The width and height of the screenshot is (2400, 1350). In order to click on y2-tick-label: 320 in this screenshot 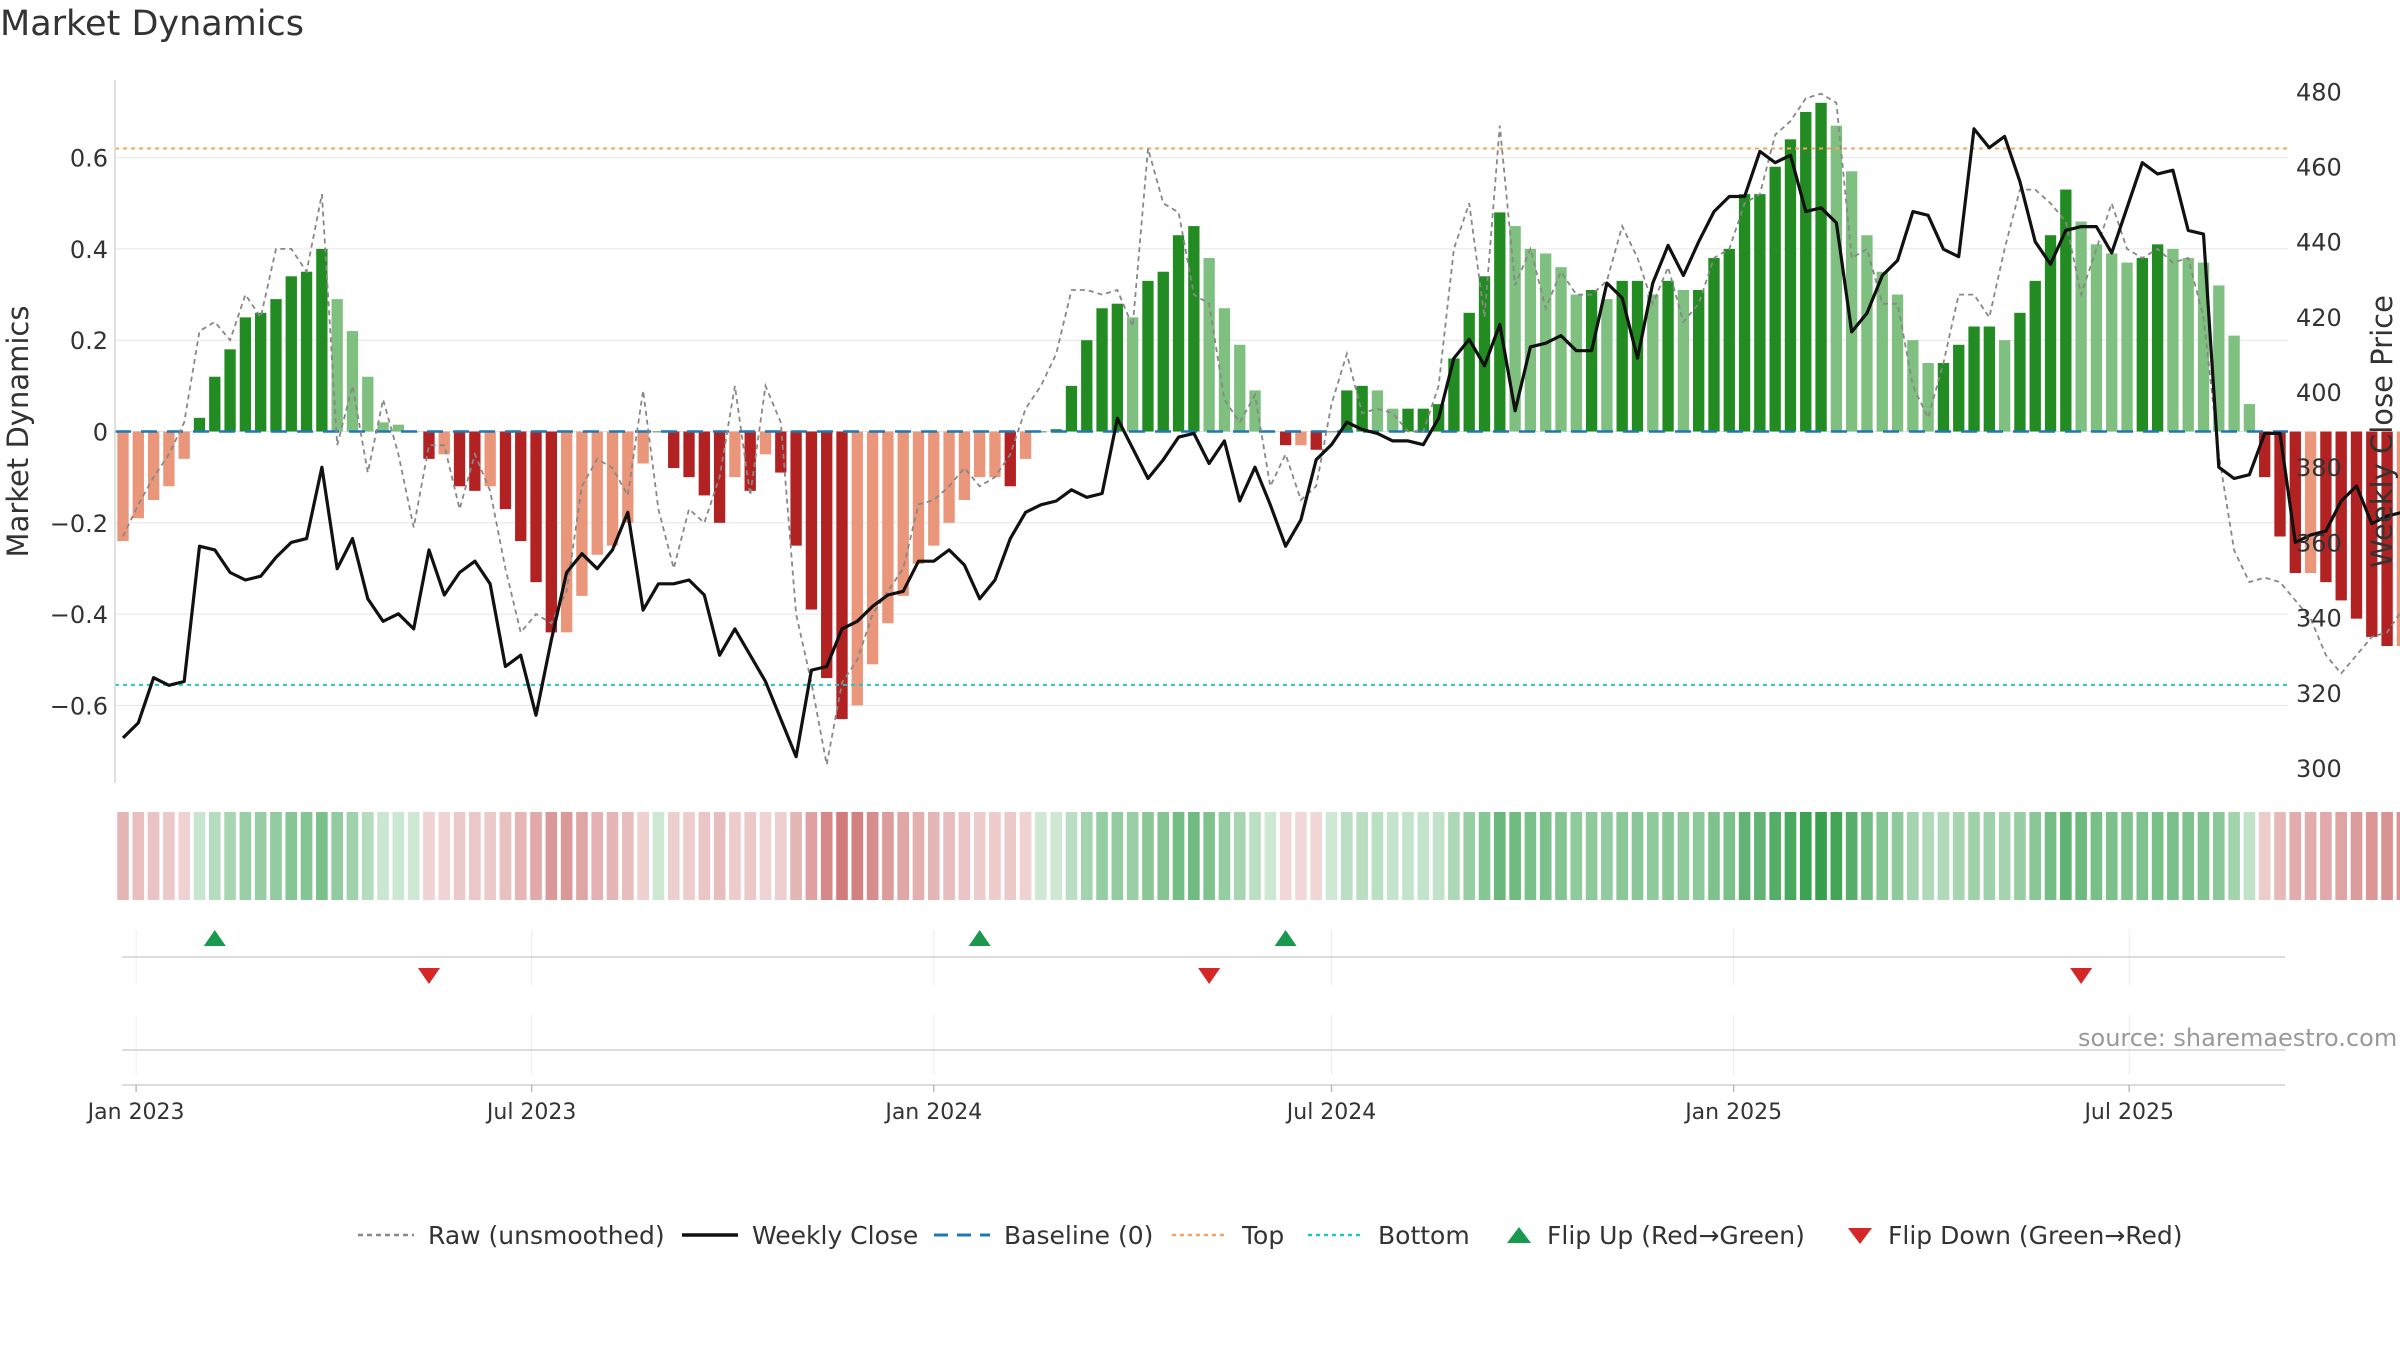, I will do `click(2319, 694)`.